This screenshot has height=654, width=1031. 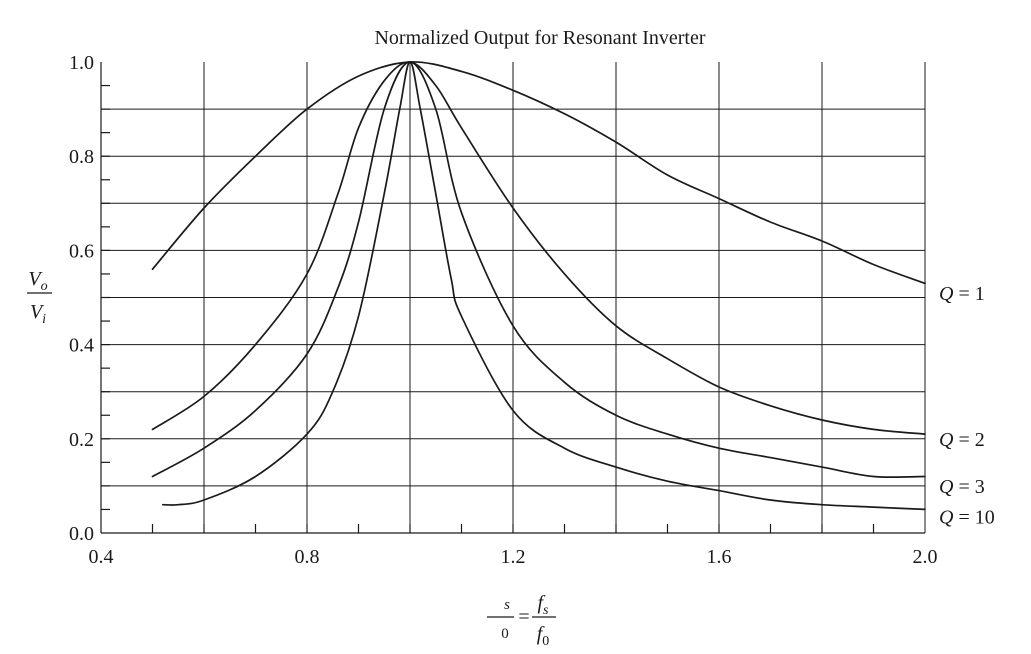 What do you see at coordinates (37, 281) in the screenshot?
I see `y-label-numerator: Vo` at bounding box center [37, 281].